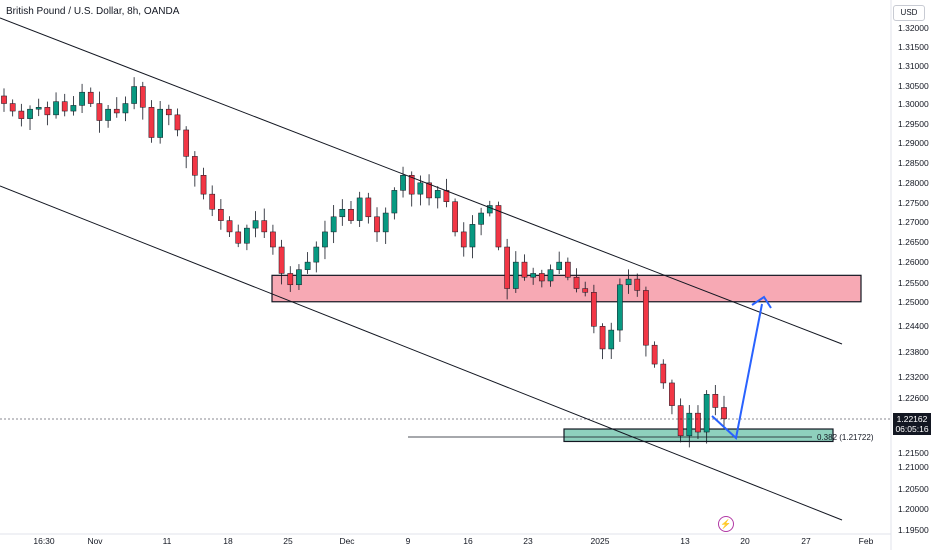 The image size is (932, 555). I want to click on x-tick-label: 11, so click(167, 541).